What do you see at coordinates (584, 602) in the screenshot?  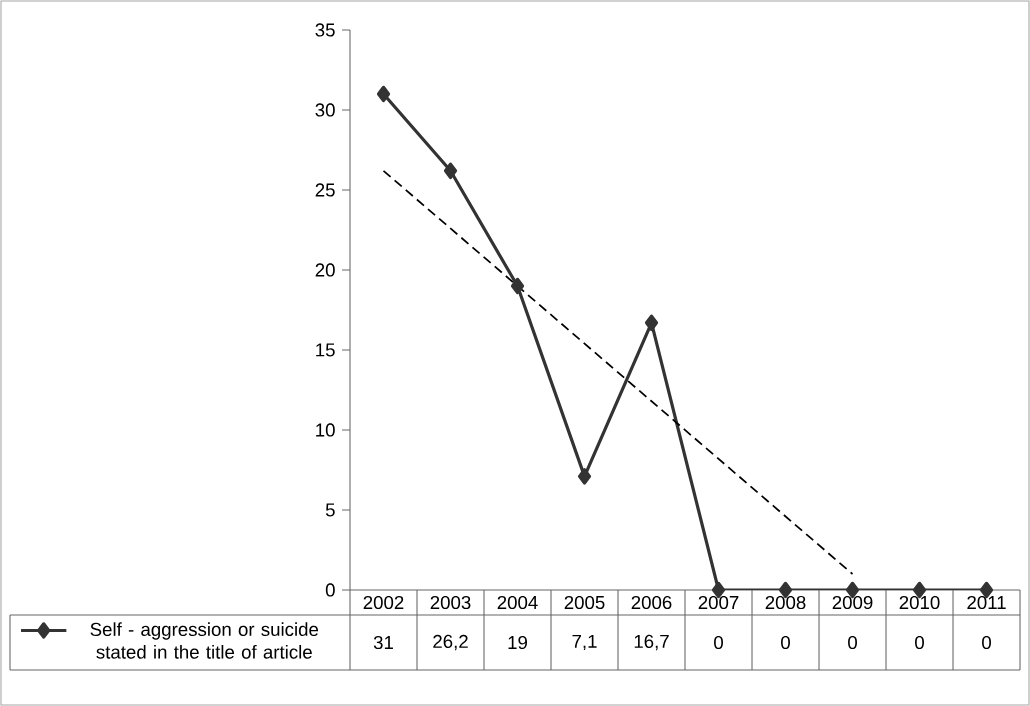 I see `x-tick-label: 2005` at bounding box center [584, 602].